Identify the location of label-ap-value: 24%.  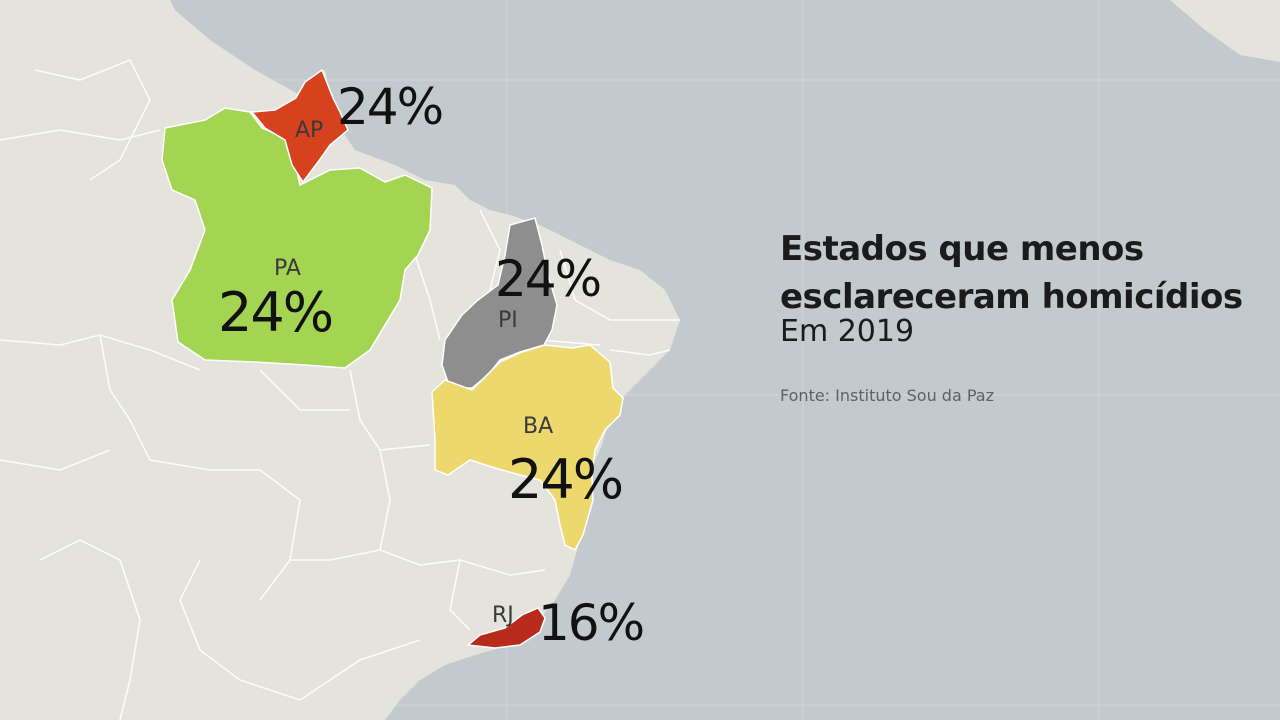
(390, 107).